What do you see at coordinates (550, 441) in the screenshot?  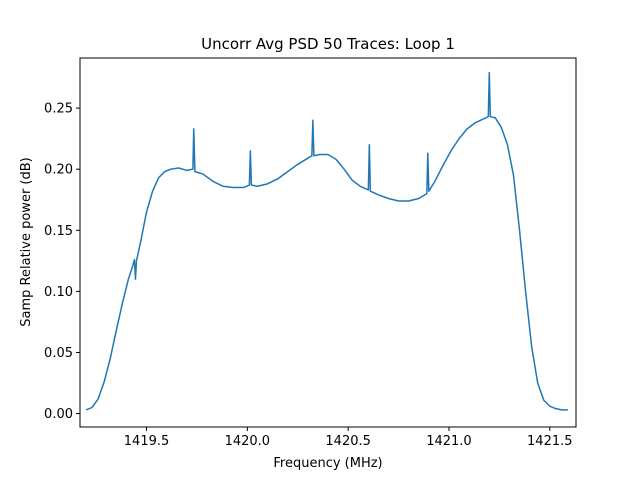 I see `x-tick-label: 1421.5` at bounding box center [550, 441].